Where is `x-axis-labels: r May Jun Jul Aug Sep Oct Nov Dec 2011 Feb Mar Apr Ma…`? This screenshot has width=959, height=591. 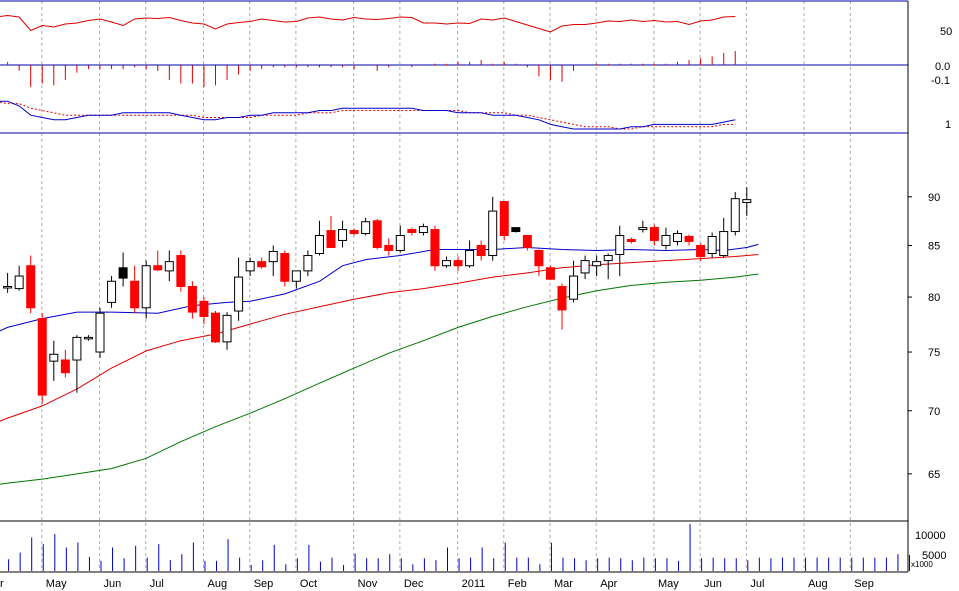 x-axis-labels: r May Jun Jul Aug Sep Oct Nov Dec 2011 Feb Mar Apr Ma… is located at coordinates (437, 584).